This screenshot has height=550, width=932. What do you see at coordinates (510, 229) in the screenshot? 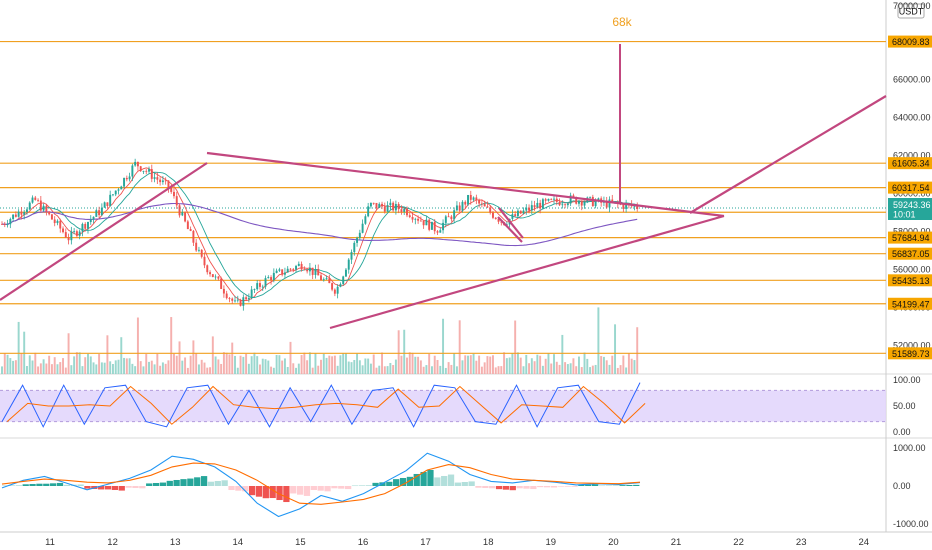
I see `flag-line-bottom` at bounding box center [510, 229].